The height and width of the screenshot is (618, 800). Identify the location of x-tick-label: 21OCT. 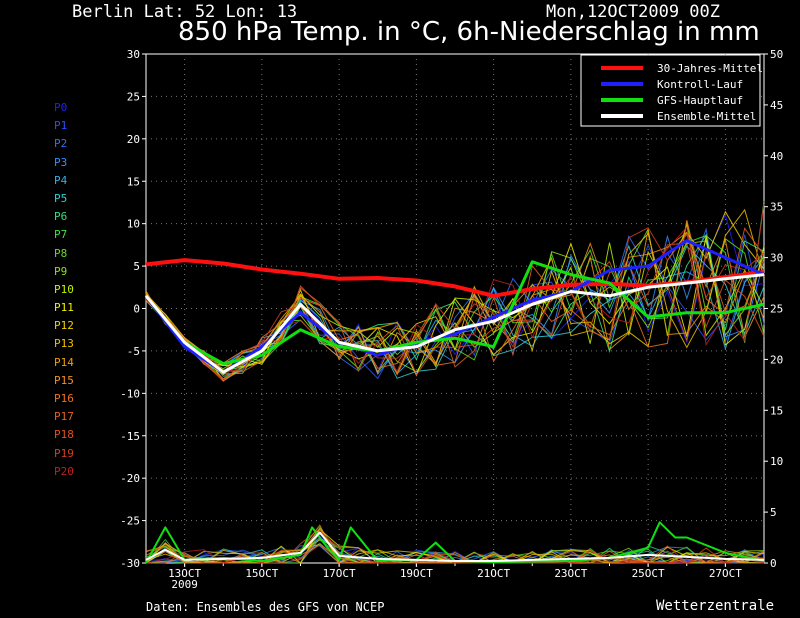
(493, 573).